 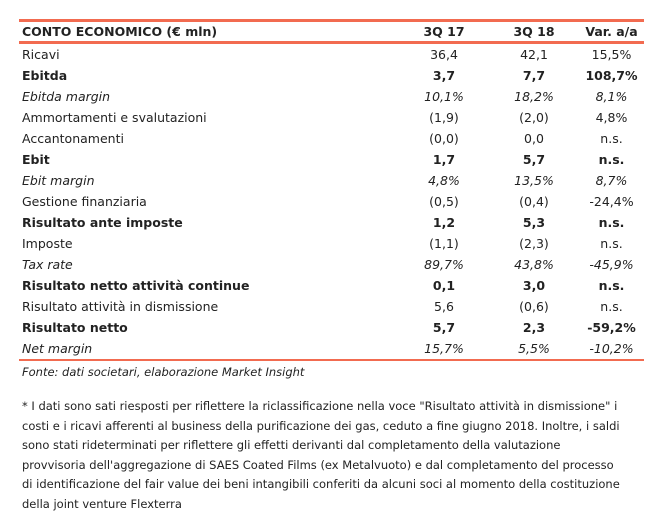 What do you see at coordinates (444, 285) in the screenshot?
I see `value-3q17: 0,1` at bounding box center [444, 285].